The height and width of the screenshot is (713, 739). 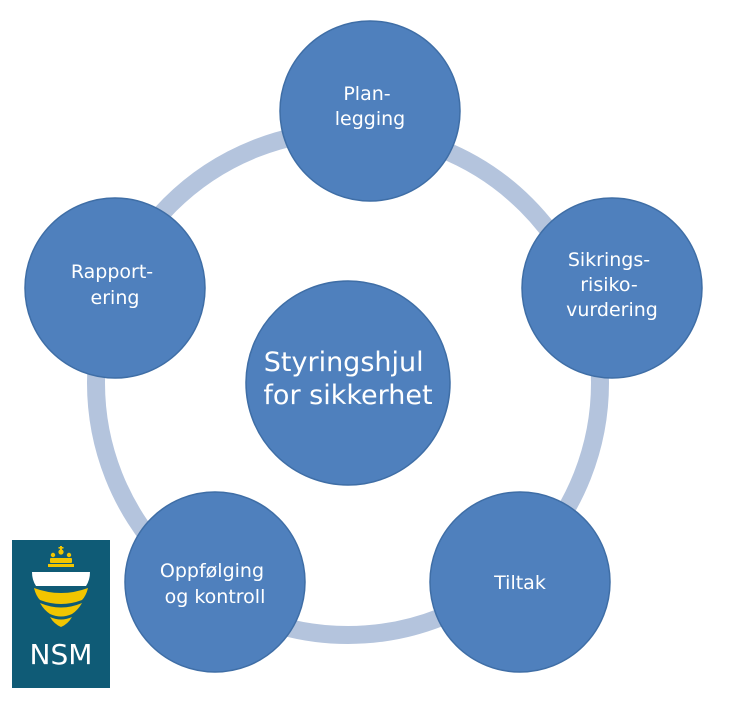 I want to click on crown-and-waves-icon, so click(x=61, y=586).